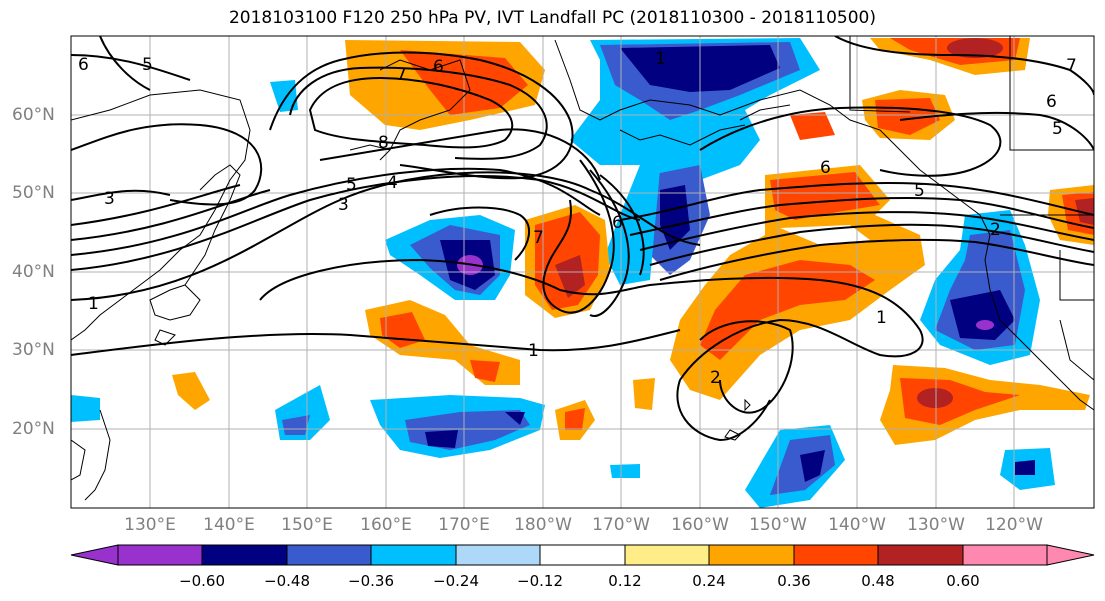 Image resolution: width=1105 pixels, height=601 pixels. What do you see at coordinates (456, 581) in the screenshot?
I see `colorbar-tick-label: −0.24` at bounding box center [456, 581].